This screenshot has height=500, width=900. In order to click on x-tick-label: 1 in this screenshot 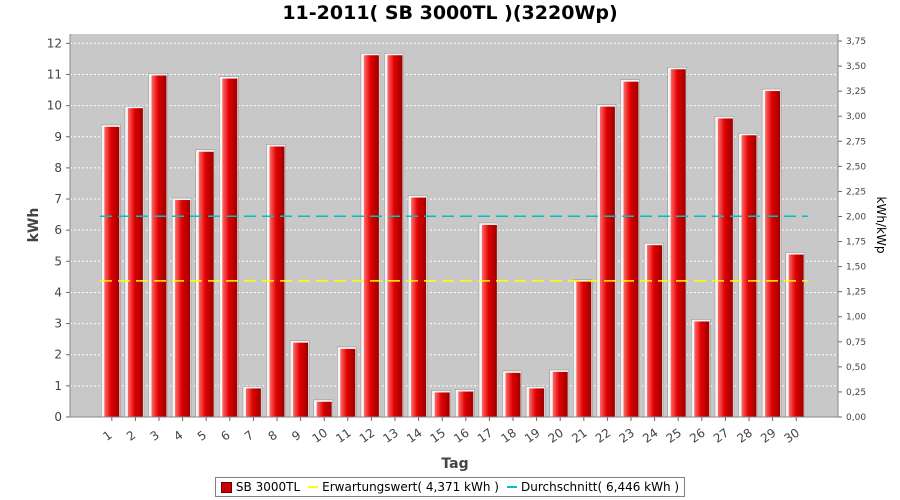, I will do `click(107, 436)`.